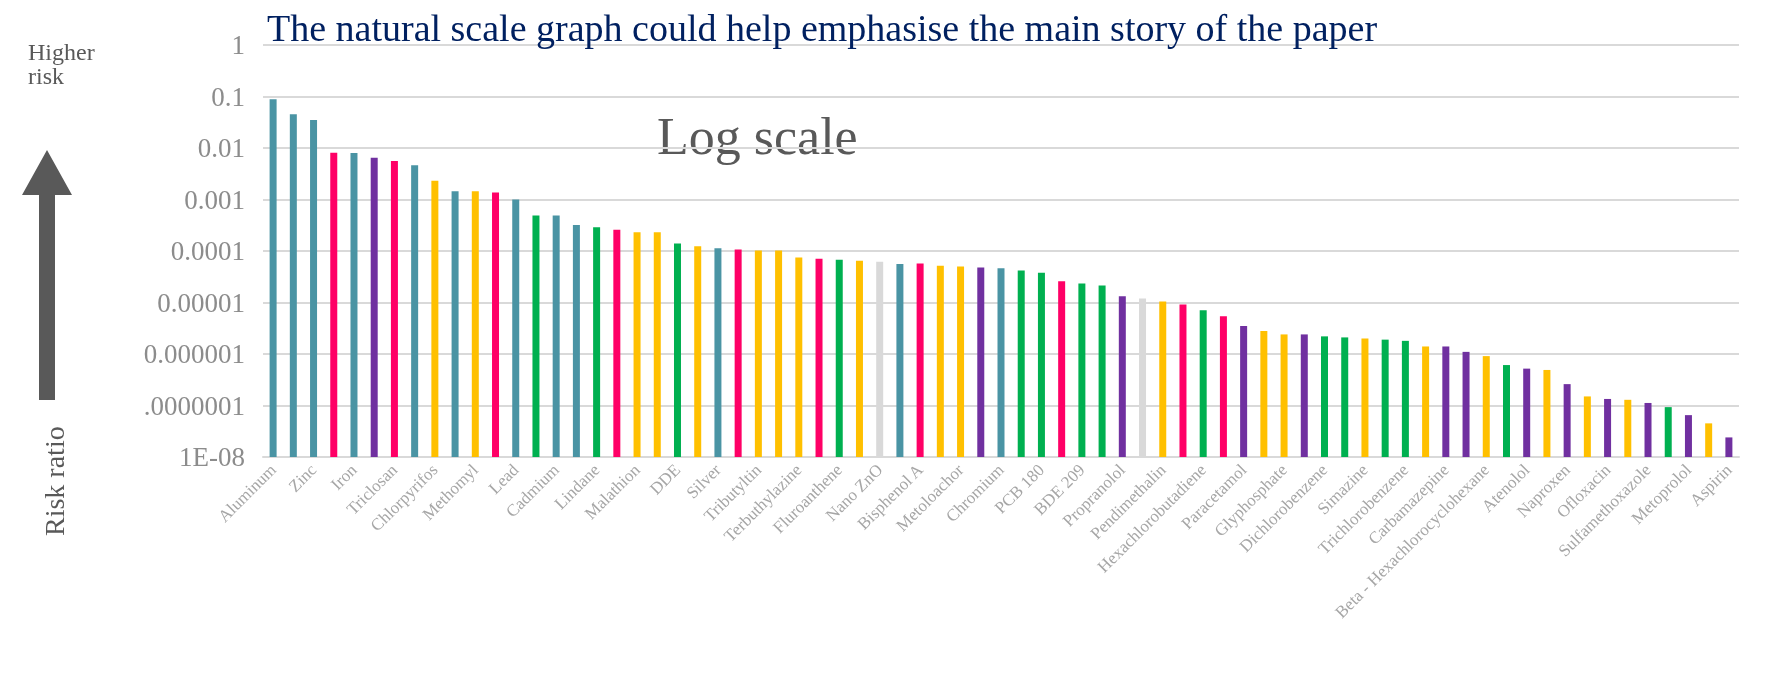  What do you see at coordinates (64, 64) in the screenshot?
I see `text: Higher risk` at bounding box center [64, 64].